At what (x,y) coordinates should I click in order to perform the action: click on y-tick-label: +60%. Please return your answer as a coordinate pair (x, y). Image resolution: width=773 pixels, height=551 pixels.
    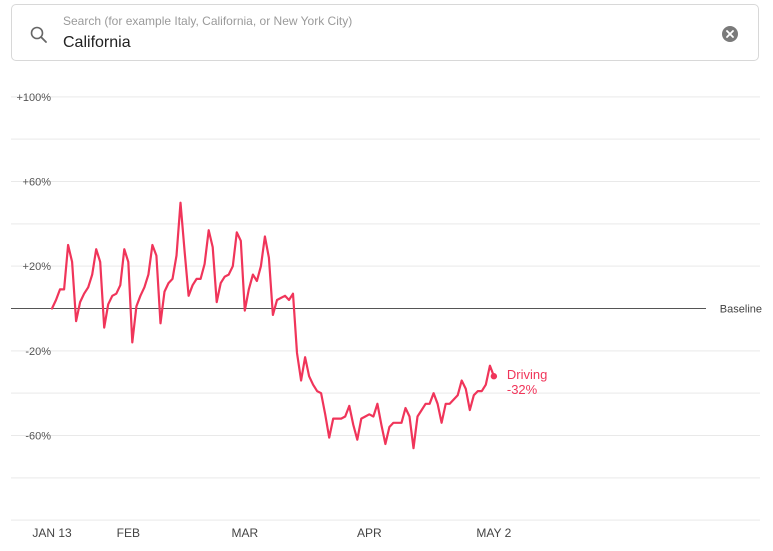
    Looking at the image, I should click on (37, 182).